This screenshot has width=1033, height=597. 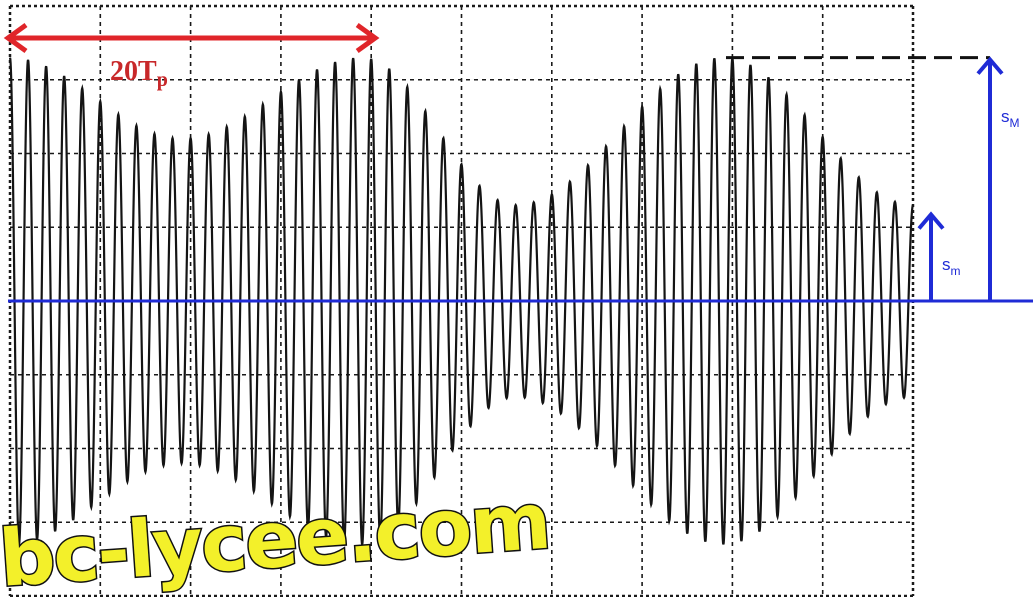 I want to click on period-label-main: 20T, so click(x=133, y=71).